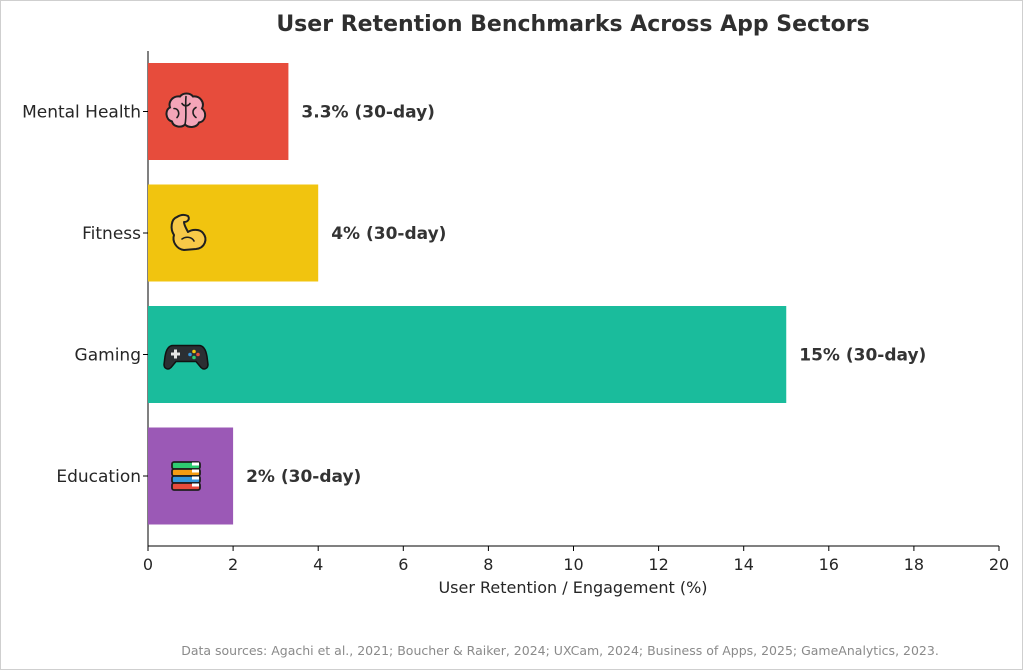  Describe the element at coordinates (467, 354) in the screenshot. I see `bar-gaming` at that location.